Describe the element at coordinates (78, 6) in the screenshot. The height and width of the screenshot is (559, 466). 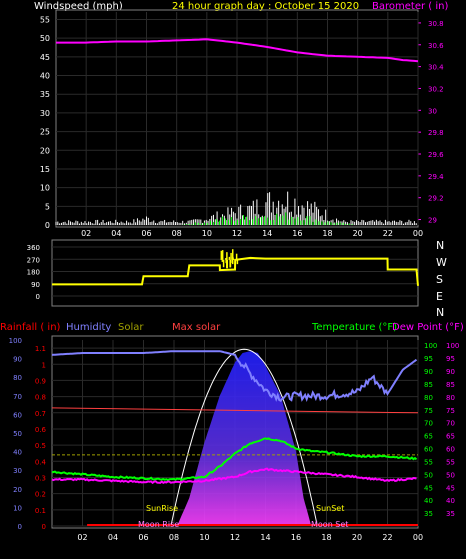
I see `windspeed-axis-label: Windspeed (mph)` at that location.